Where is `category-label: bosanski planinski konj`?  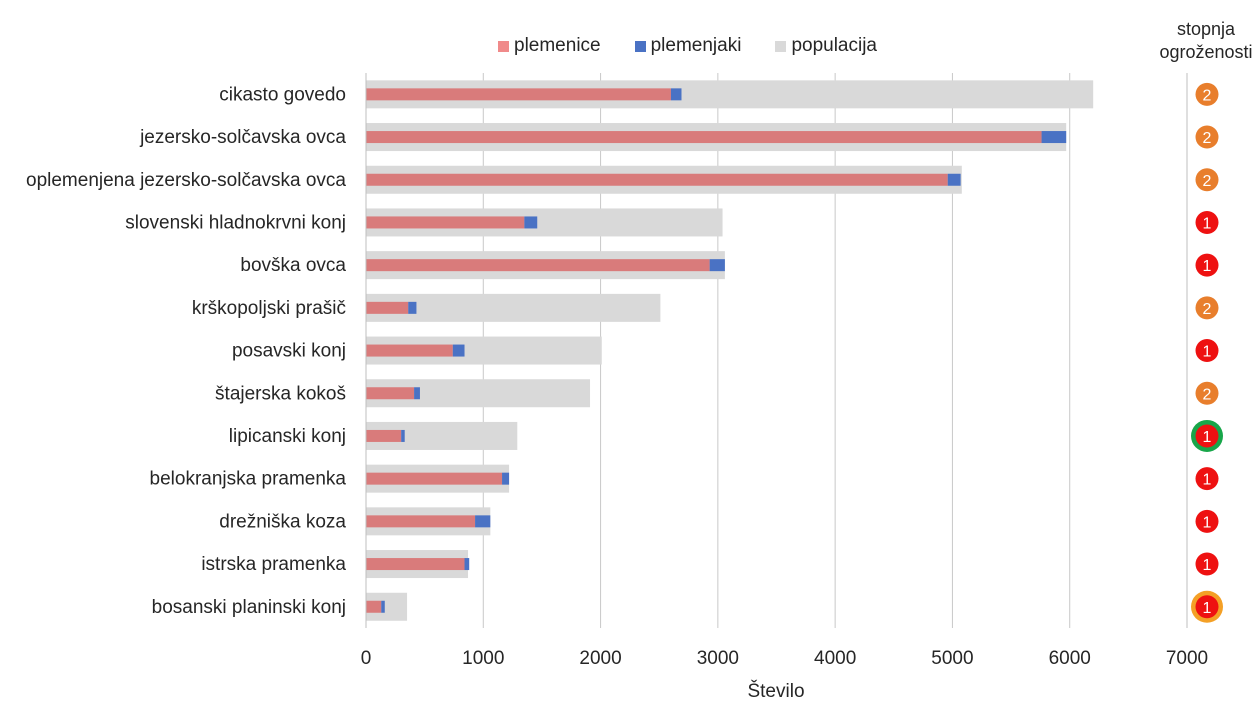 category-label: bosanski planinski konj is located at coordinates (249, 607).